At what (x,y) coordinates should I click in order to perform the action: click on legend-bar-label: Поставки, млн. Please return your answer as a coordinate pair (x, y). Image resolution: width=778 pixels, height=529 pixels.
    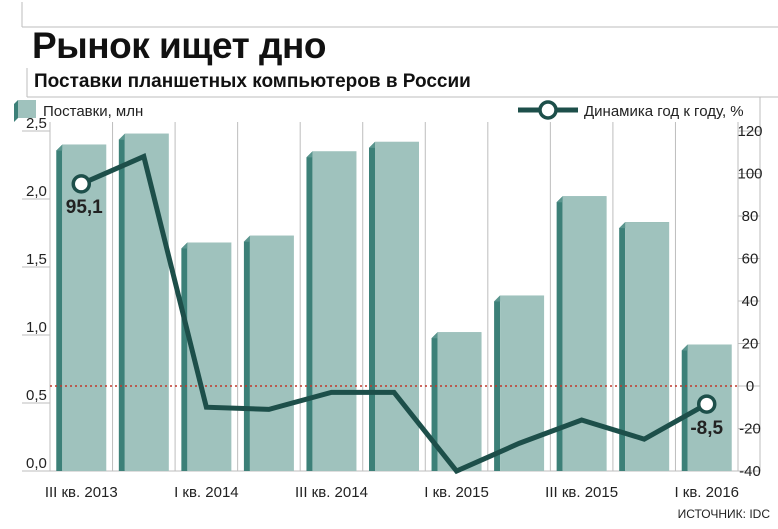
    Looking at the image, I should click on (93, 111).